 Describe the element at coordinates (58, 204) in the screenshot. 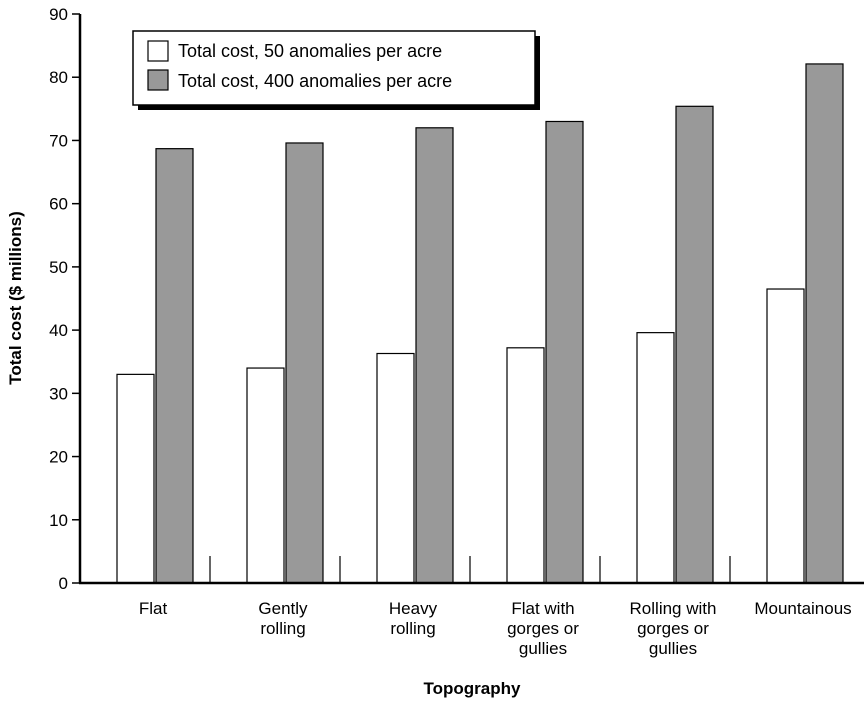

I see `y-tick-label: 60` at that location.